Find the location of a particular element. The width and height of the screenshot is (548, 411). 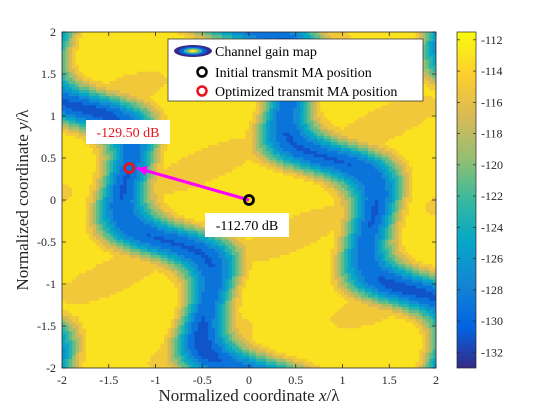

y-tick-label: 1.5 is located at coordinates (48, 74).